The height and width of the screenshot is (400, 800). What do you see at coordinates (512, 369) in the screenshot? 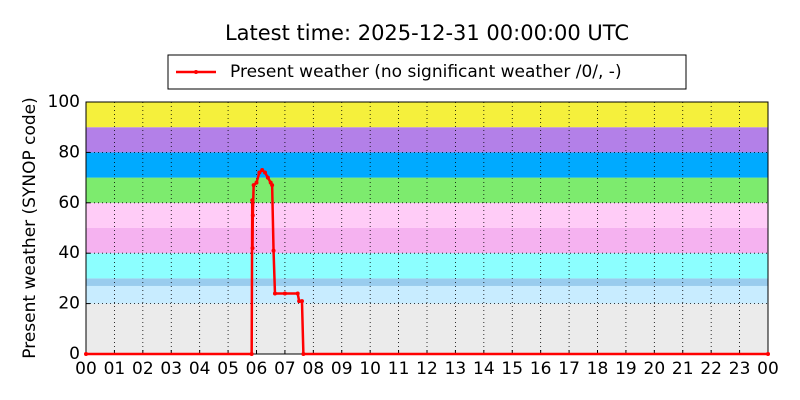
I see `x-tick-label: 15` at bounding box center [512, 369].